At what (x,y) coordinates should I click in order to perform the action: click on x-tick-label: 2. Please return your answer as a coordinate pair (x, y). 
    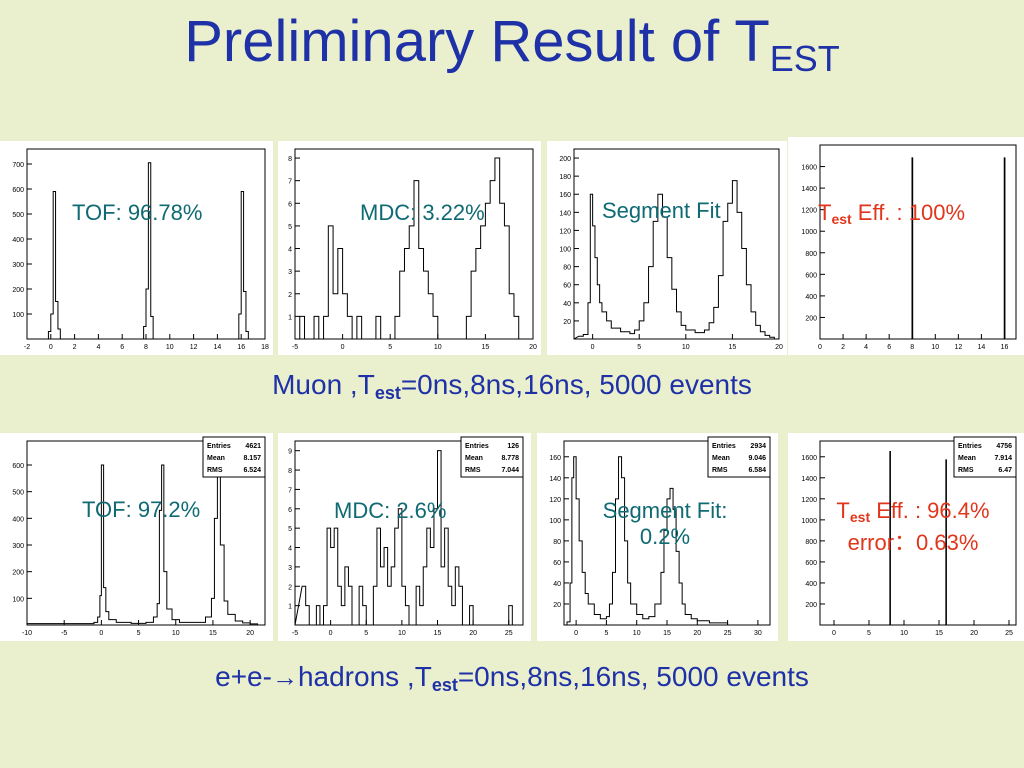
    Looking at the image, I should click on (75, 347).